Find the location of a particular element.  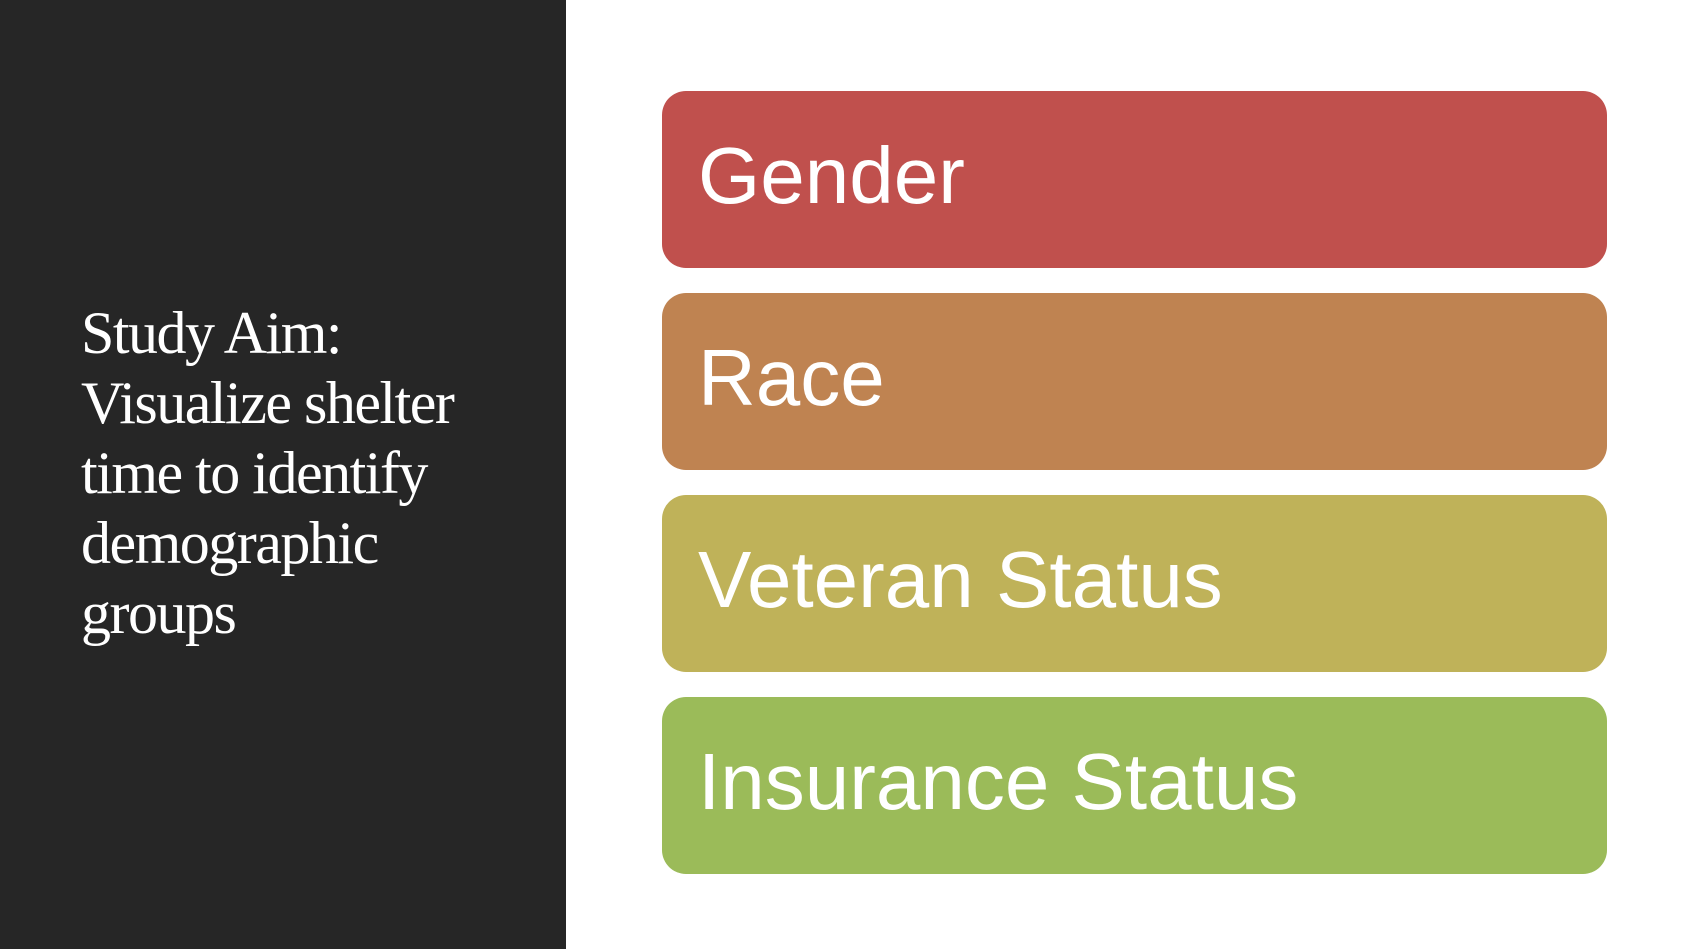

category-box-race: Race is located at coordinates (1134, 381).